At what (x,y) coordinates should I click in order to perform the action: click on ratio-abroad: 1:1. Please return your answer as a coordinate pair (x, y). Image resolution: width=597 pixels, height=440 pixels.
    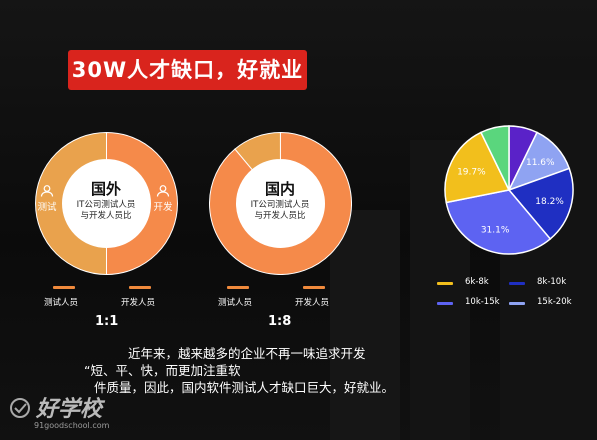
    Looking at the image, I should click on (107, 321).